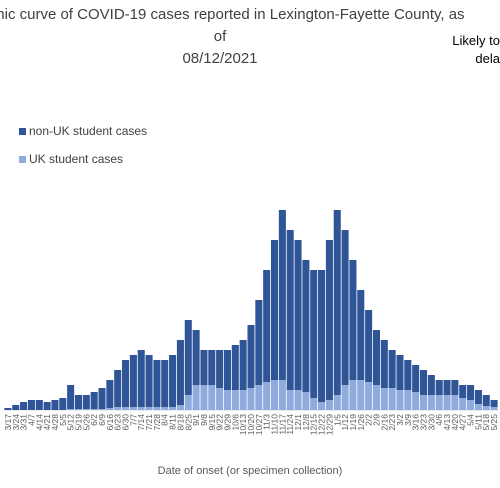 This screenshot has height=488, width=500. I want to click on x-tick-label: 10/6, so click(235, 422).